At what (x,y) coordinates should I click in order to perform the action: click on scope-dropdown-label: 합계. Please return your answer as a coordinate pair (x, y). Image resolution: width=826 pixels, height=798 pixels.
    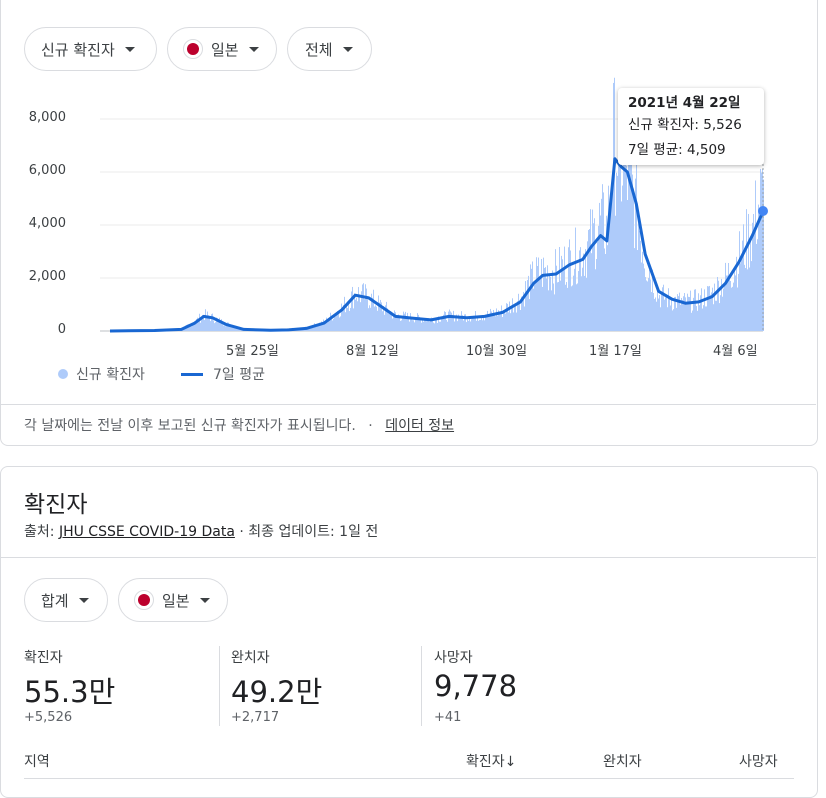
    Looking at the image, I should click on (55, 600).